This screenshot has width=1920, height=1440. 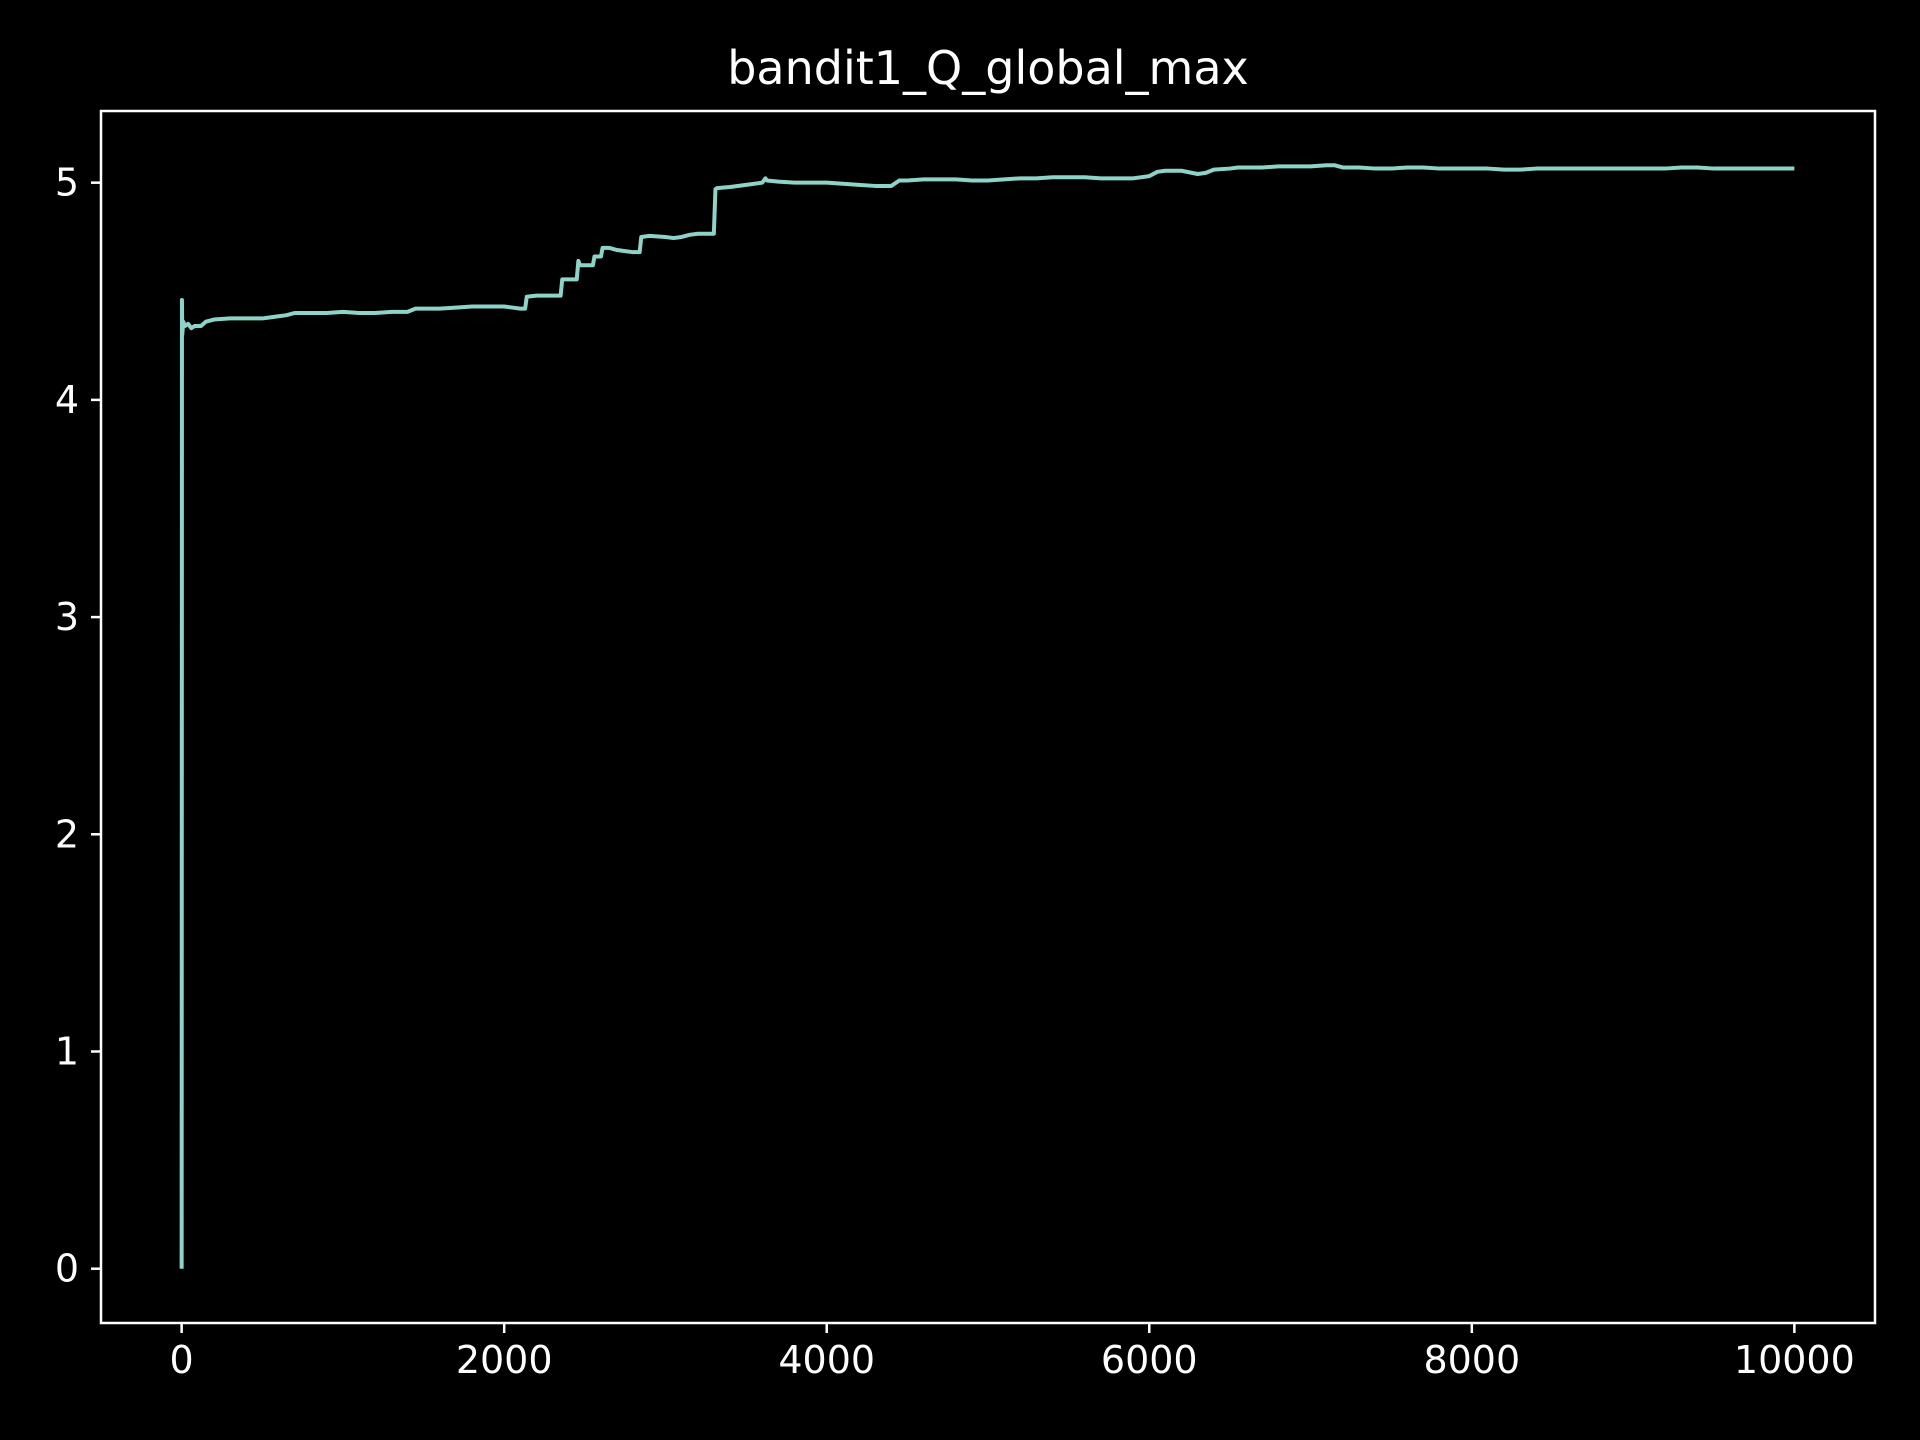 I want to click on y-tick-label: 5, so click(x=67, y=183).